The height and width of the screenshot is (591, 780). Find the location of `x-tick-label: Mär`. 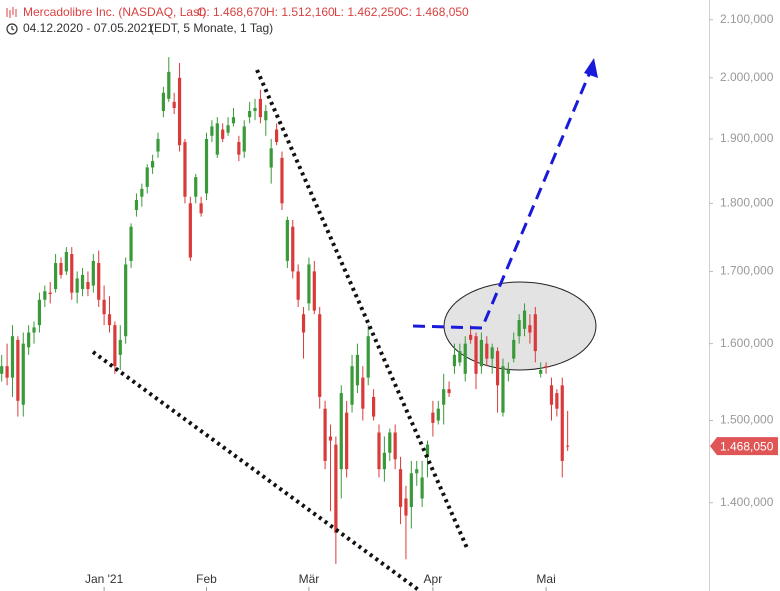

x-tick-label: Mär is located at coordinates (309, 579).